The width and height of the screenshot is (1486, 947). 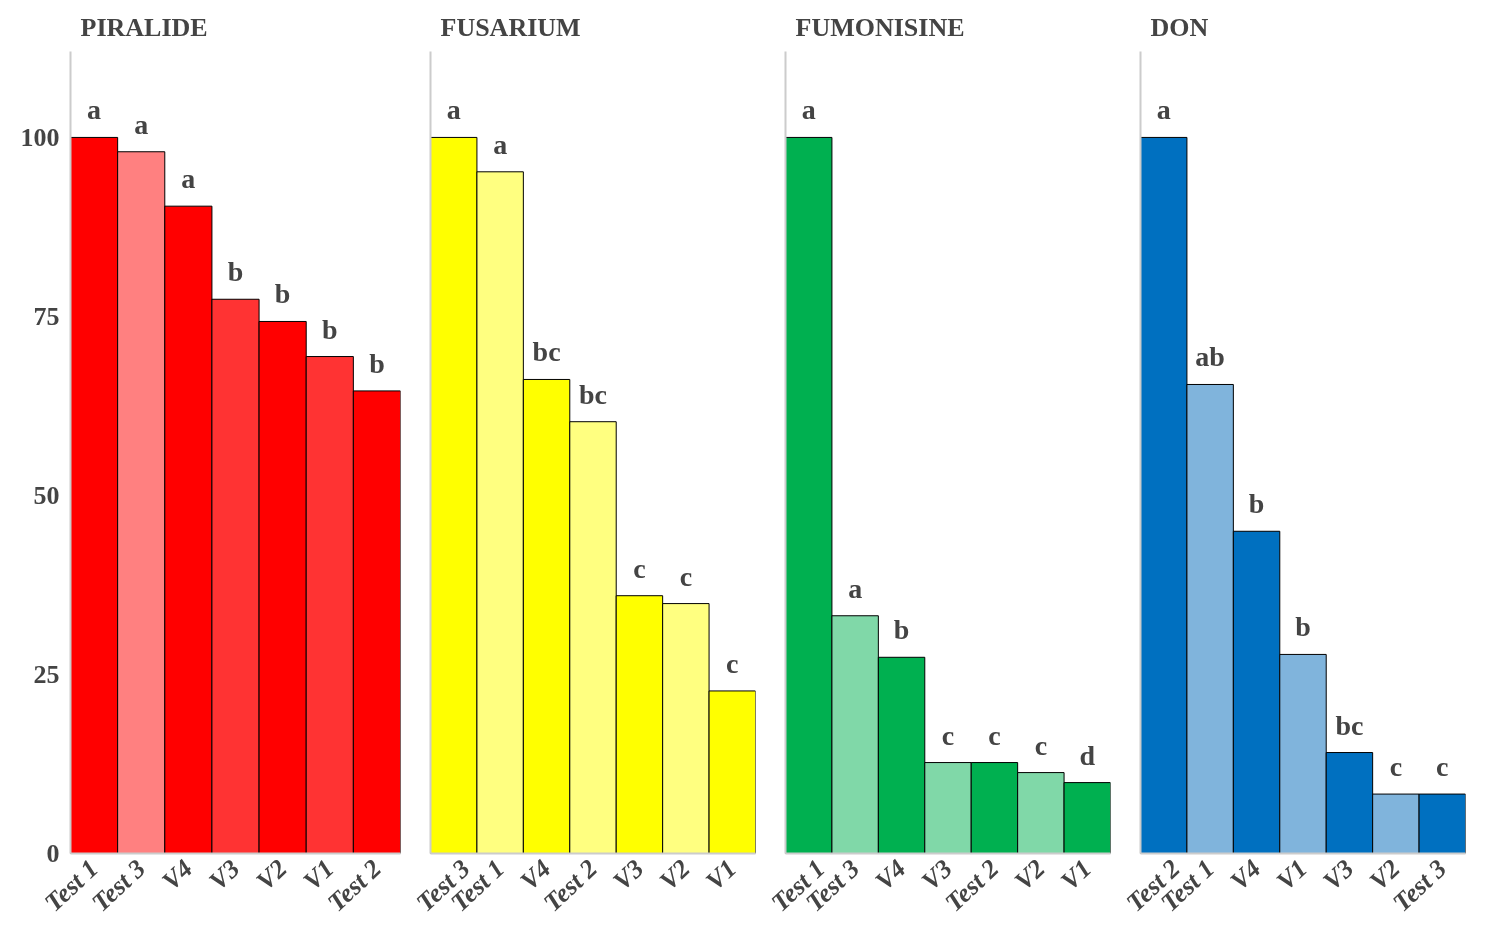 I want to click on y-tick-label: 50, so click(x=46, y=495).